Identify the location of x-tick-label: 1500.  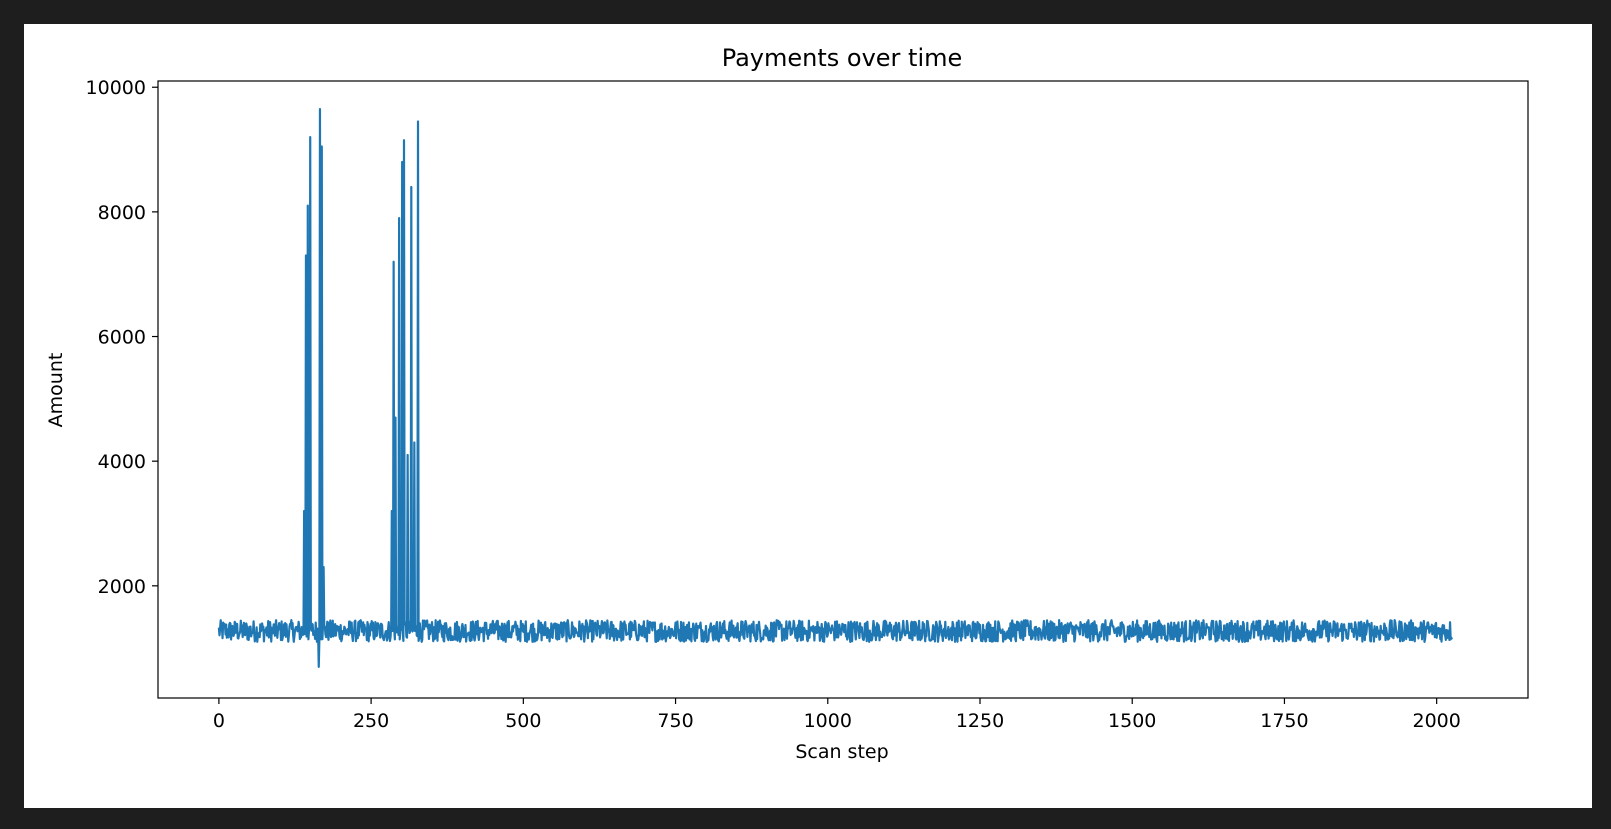
(1132, 721).